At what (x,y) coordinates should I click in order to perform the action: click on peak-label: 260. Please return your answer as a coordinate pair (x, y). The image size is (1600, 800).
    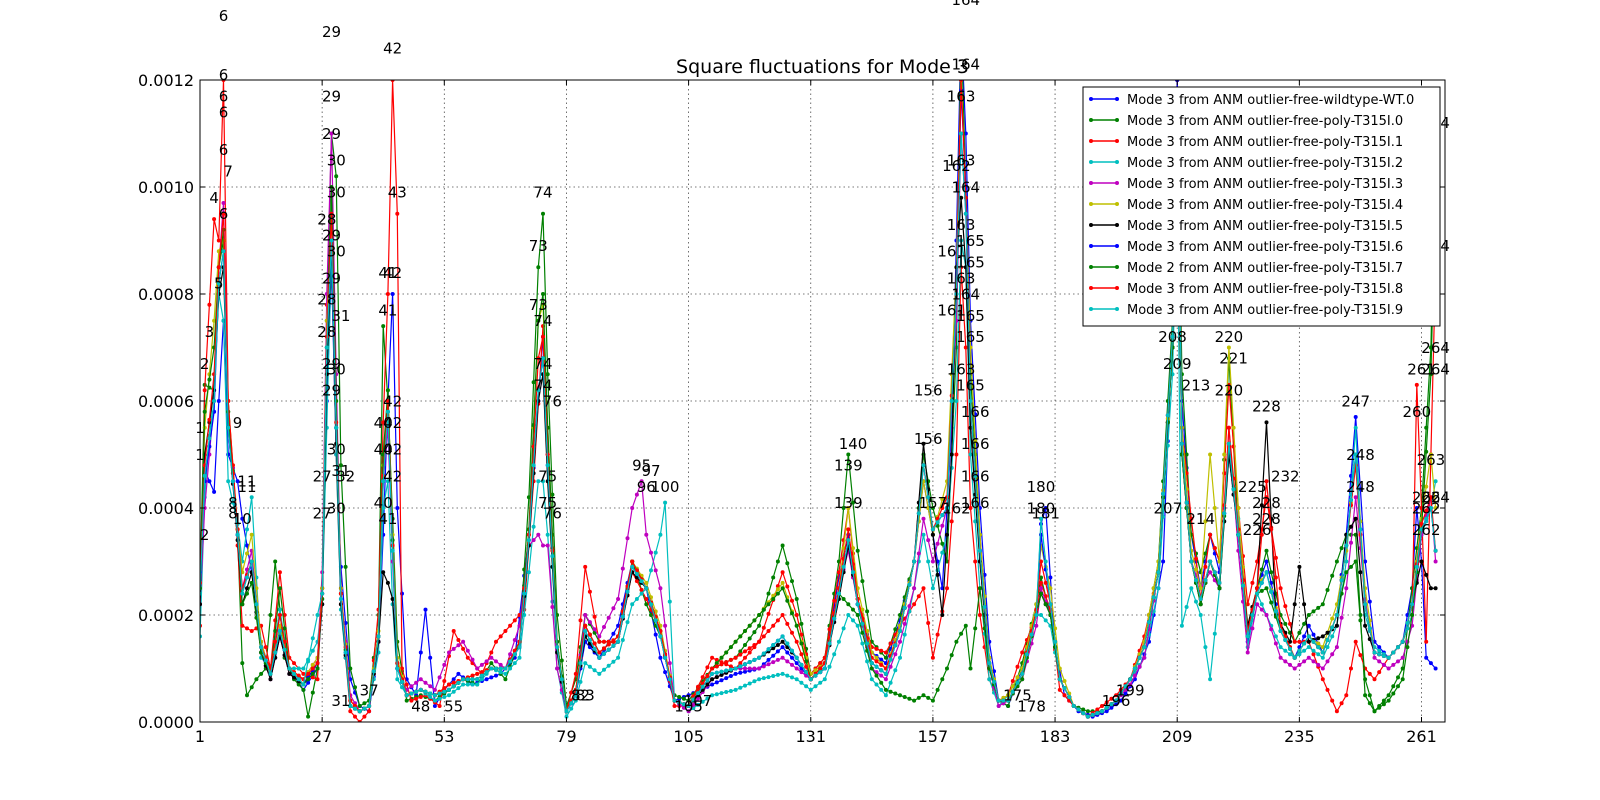
    Looking at the image, I should click on (1416, 412).